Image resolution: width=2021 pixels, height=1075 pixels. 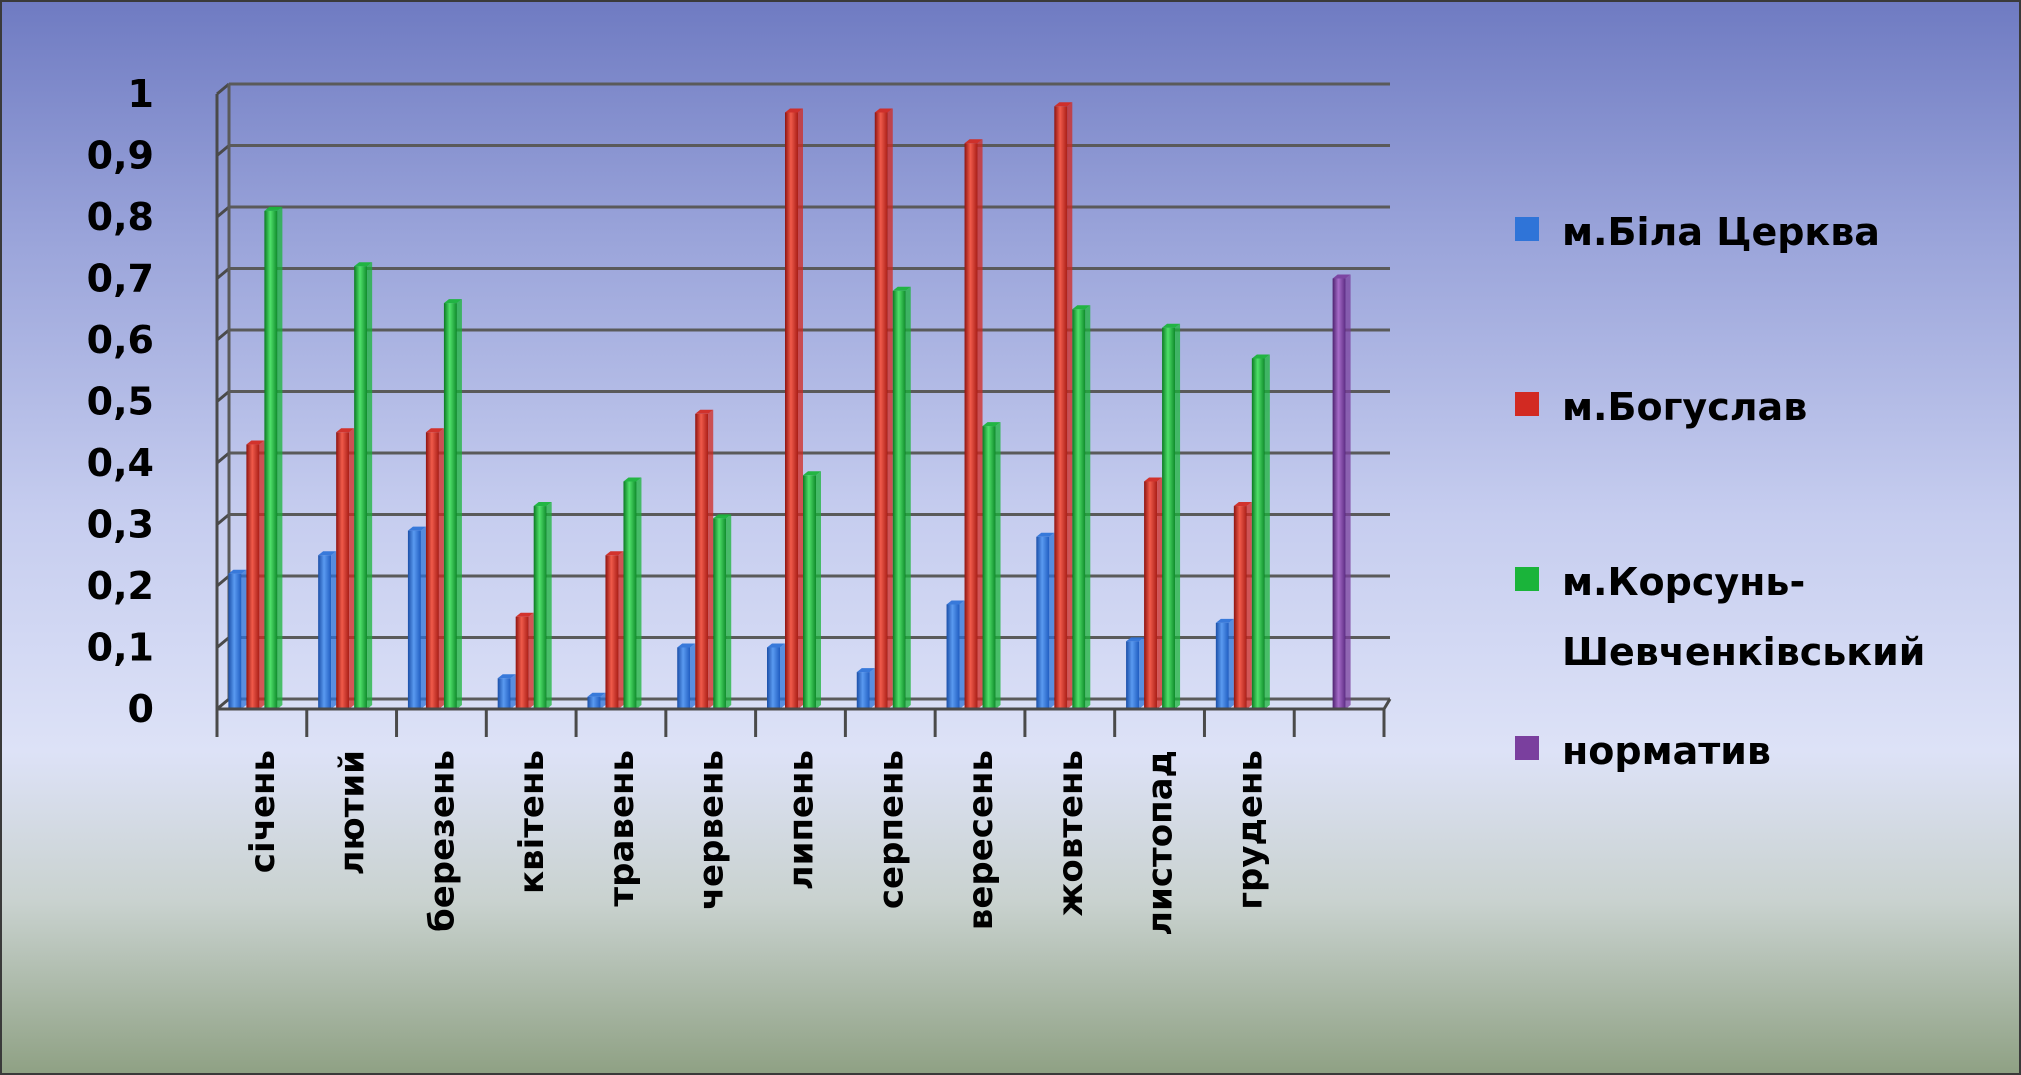 What do you see at coordinates (120, 279) in the screenshot?
I see `y-tick-label: 0,7` at bounding box center [120, 279].